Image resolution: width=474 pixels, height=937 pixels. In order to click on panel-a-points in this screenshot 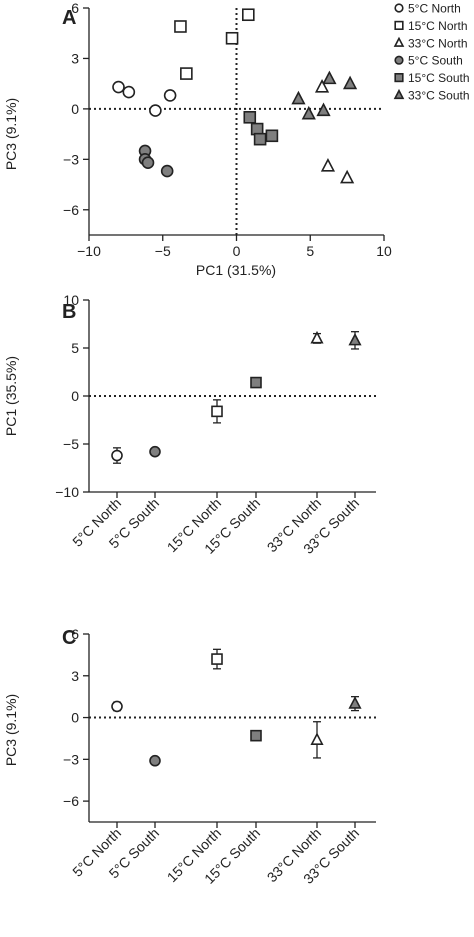, I will do `click(235, 96)`.